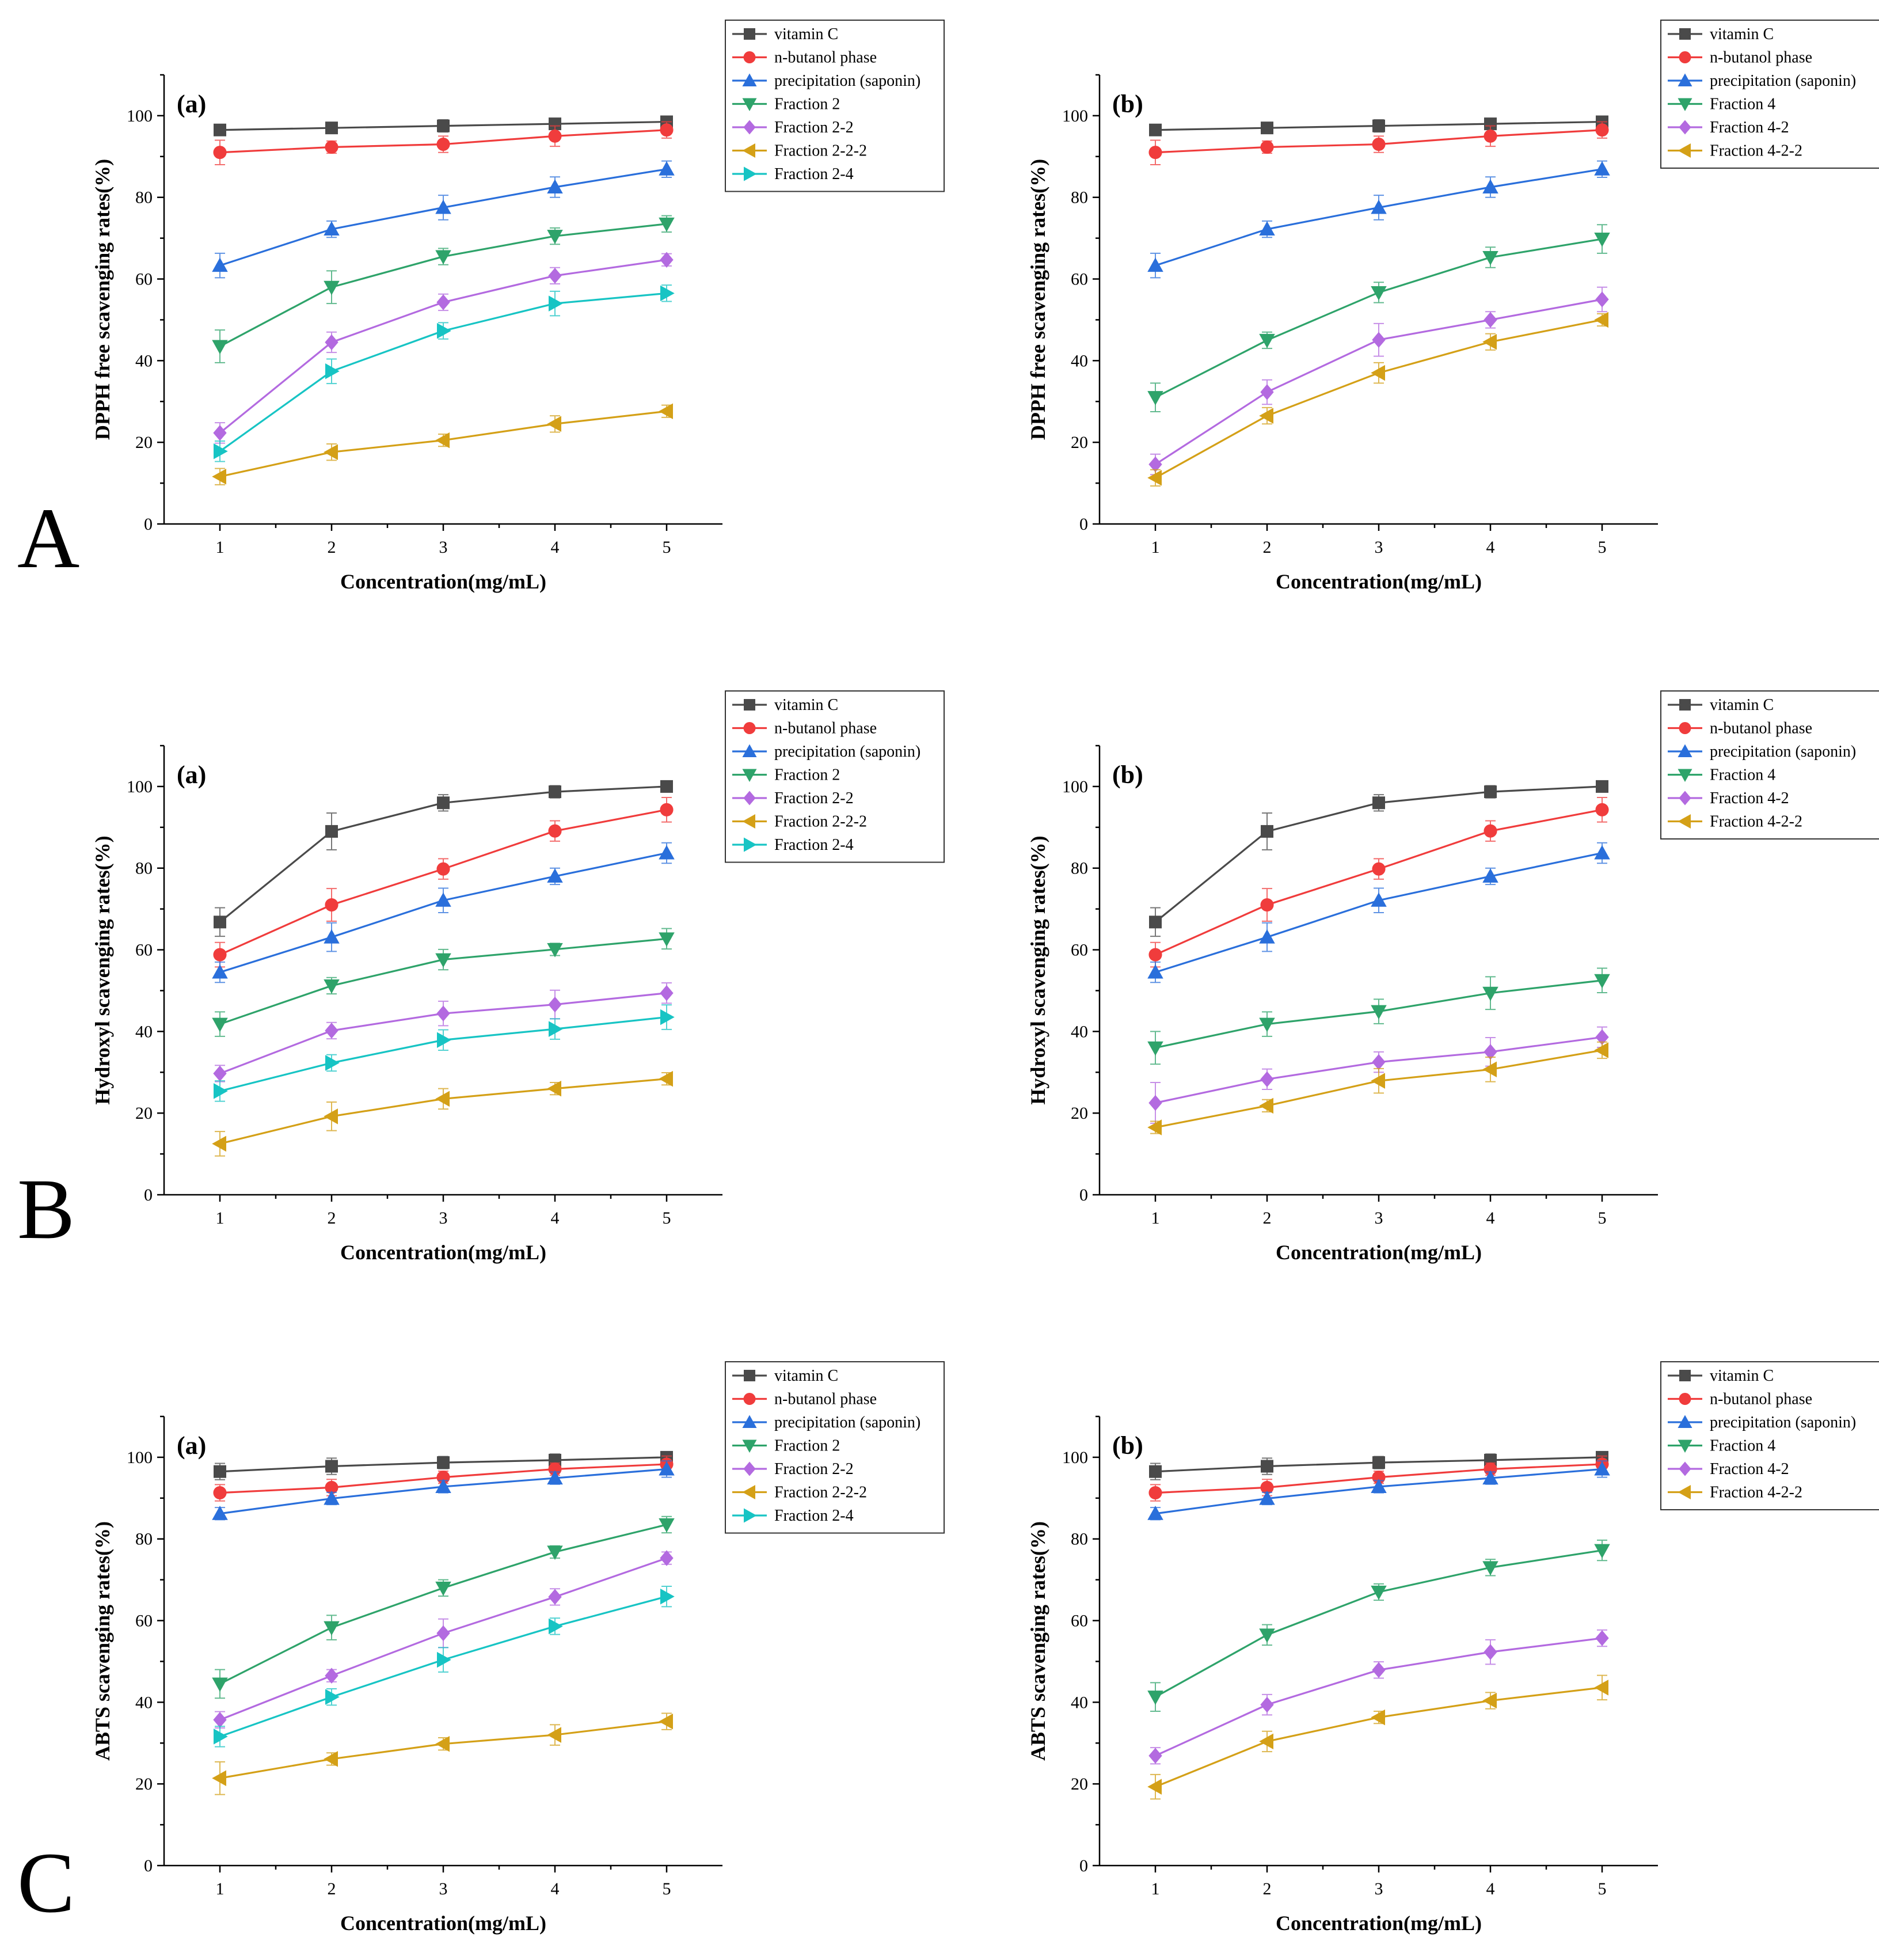 The width and height of the screenshot is (1879, 1960). I want to click on panel-label: (b), so click(1127, 104).